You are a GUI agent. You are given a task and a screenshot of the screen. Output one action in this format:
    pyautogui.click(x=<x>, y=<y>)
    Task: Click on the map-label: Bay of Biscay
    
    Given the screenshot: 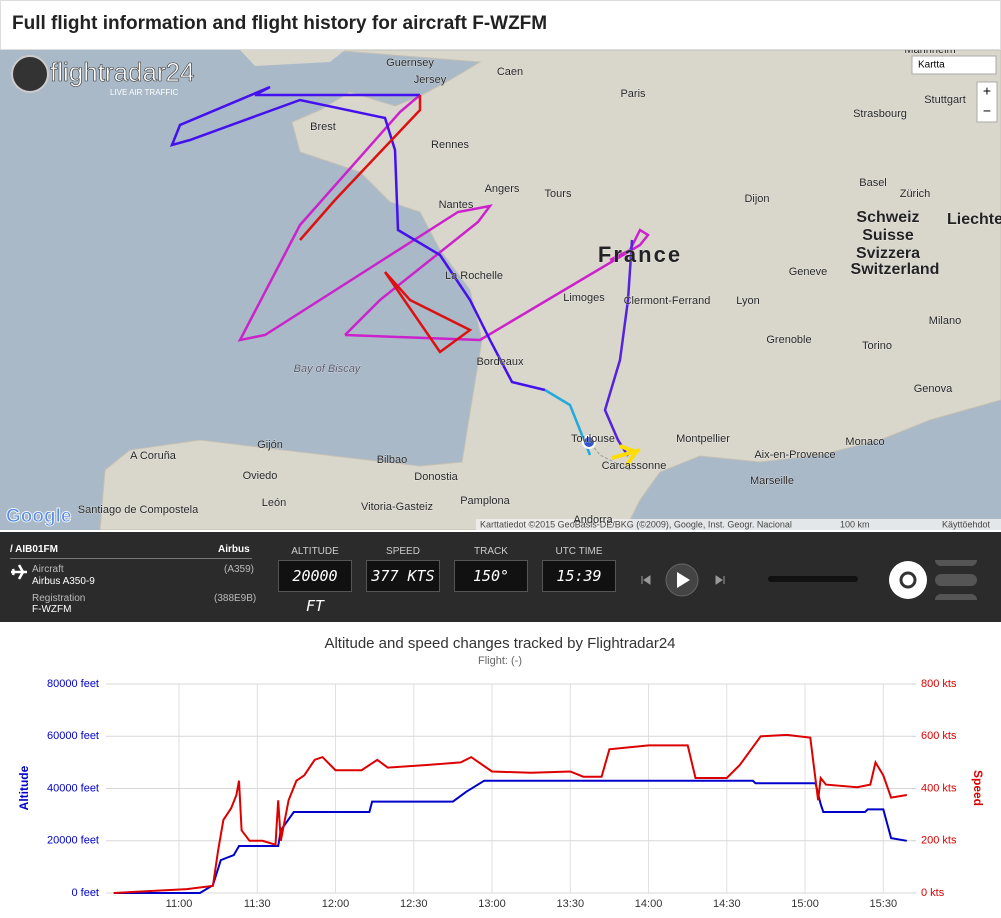 What is the action you would take?
    pyautogui.click(x=328, y=369)
    